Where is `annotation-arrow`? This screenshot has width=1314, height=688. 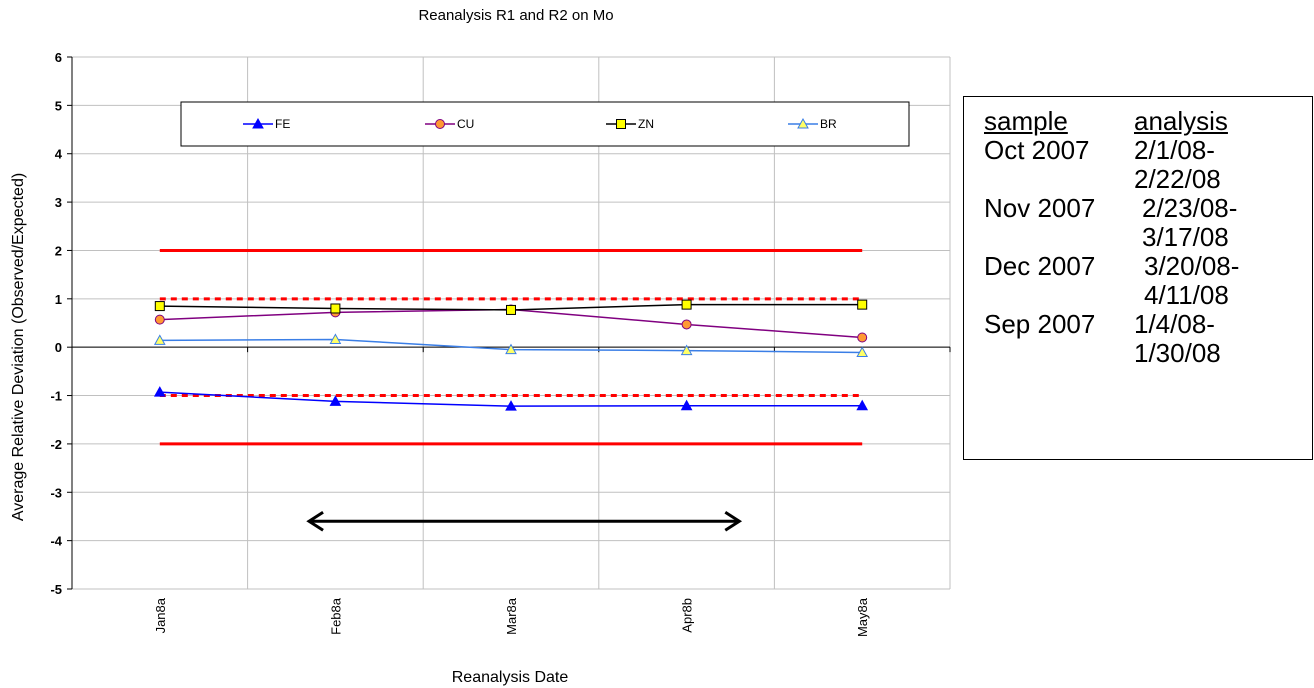
annotation-arrow is located at coordinates (524, 521).